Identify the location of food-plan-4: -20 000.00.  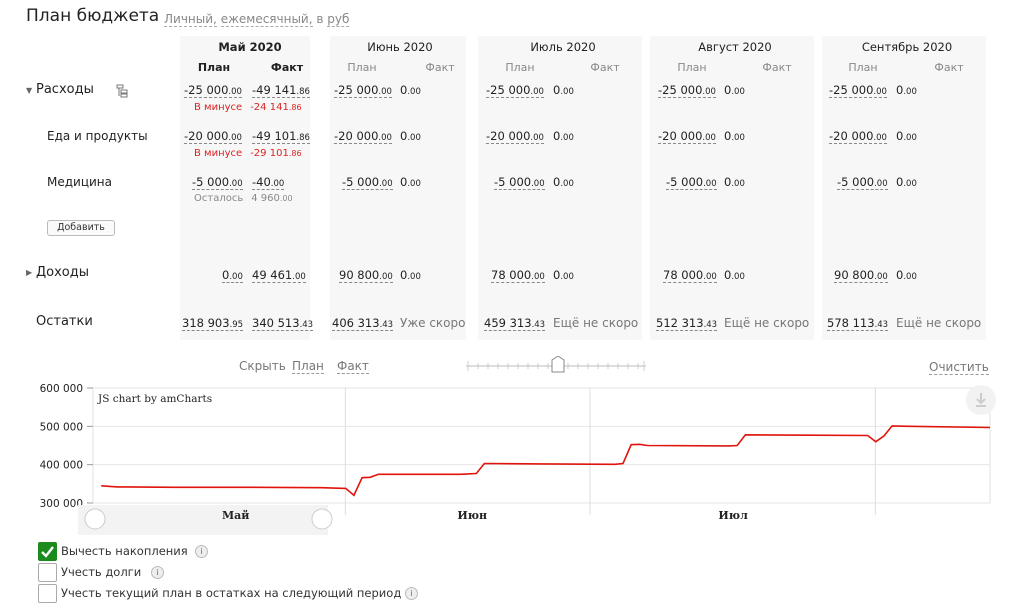
(858, 136).